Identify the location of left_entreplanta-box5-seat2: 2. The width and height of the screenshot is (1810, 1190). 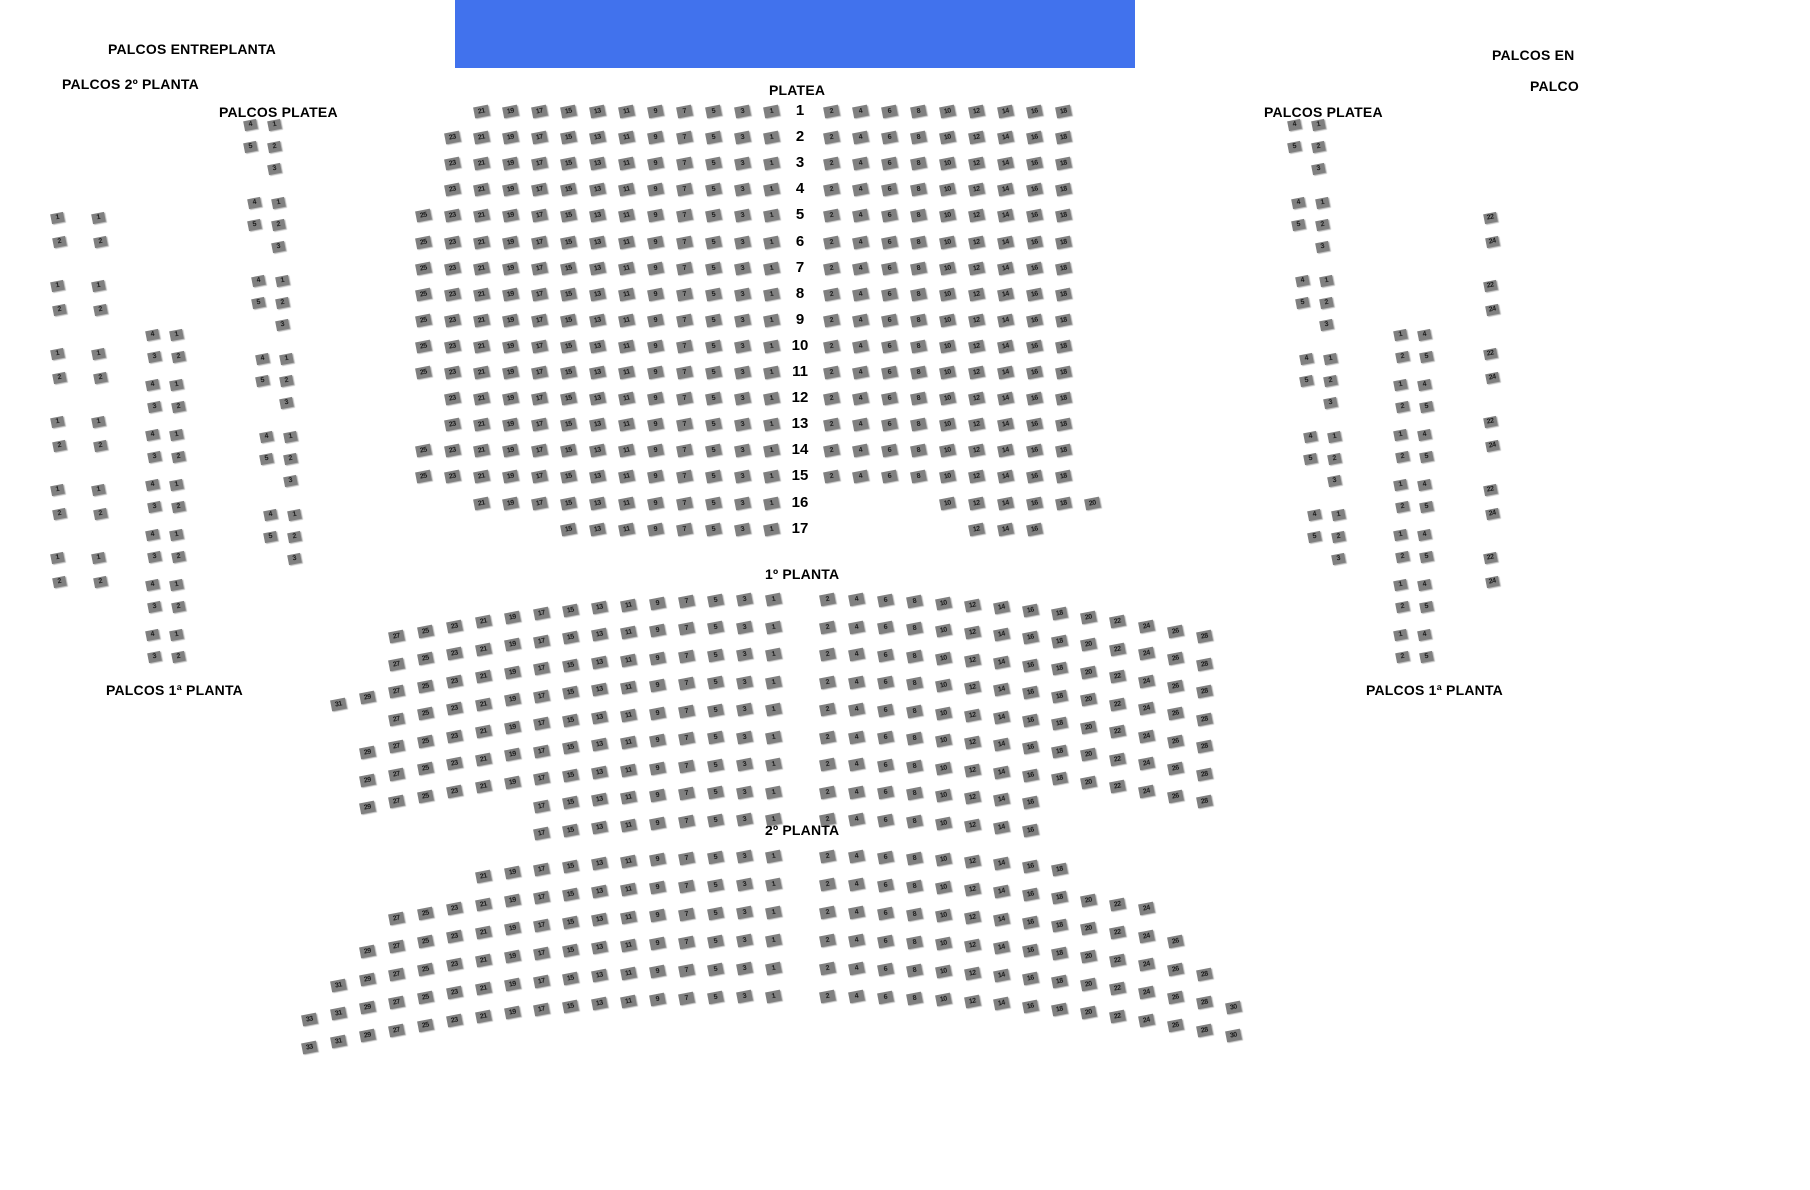
(59, 514).